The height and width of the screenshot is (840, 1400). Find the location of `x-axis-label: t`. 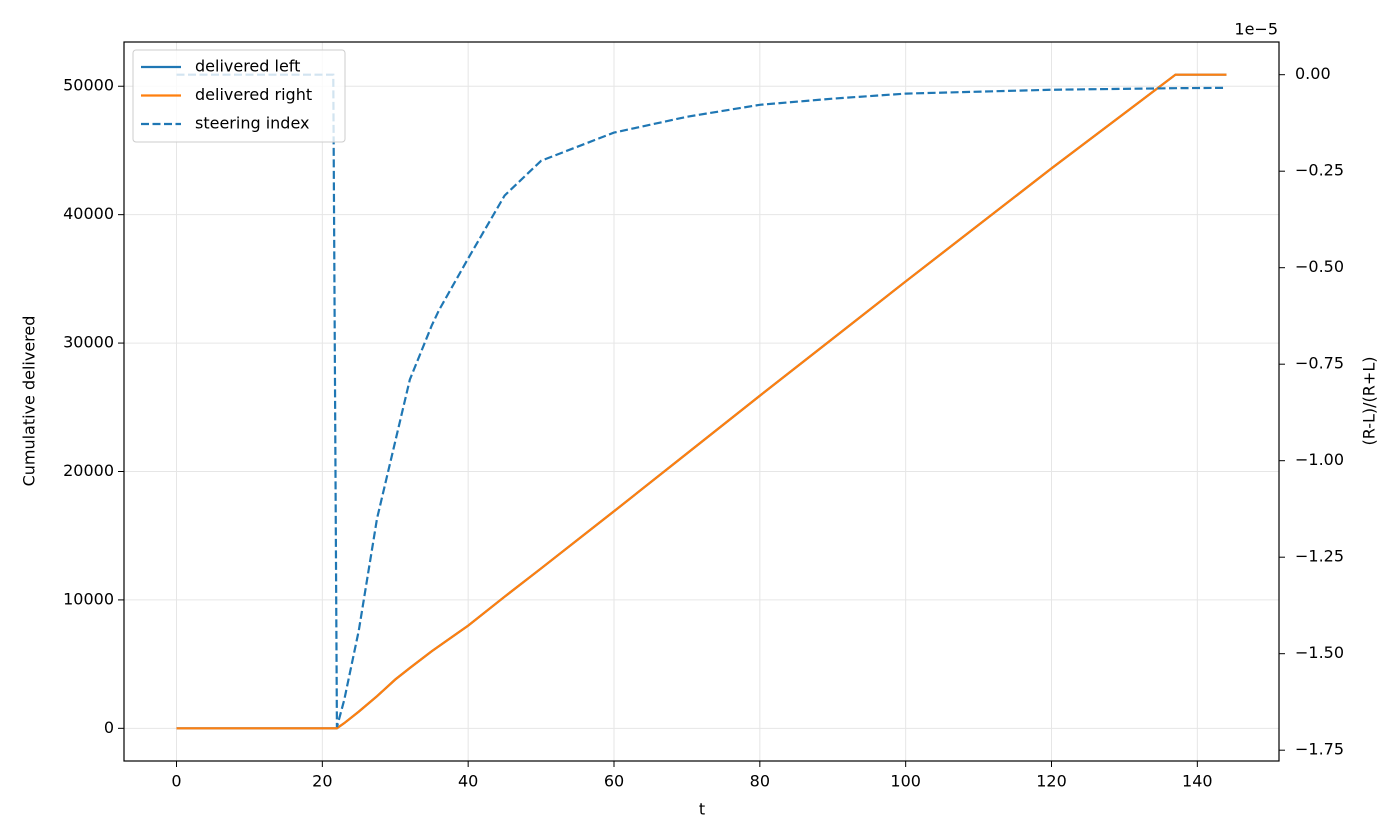

x-axis-label: t is located at coordinates (702, 809).